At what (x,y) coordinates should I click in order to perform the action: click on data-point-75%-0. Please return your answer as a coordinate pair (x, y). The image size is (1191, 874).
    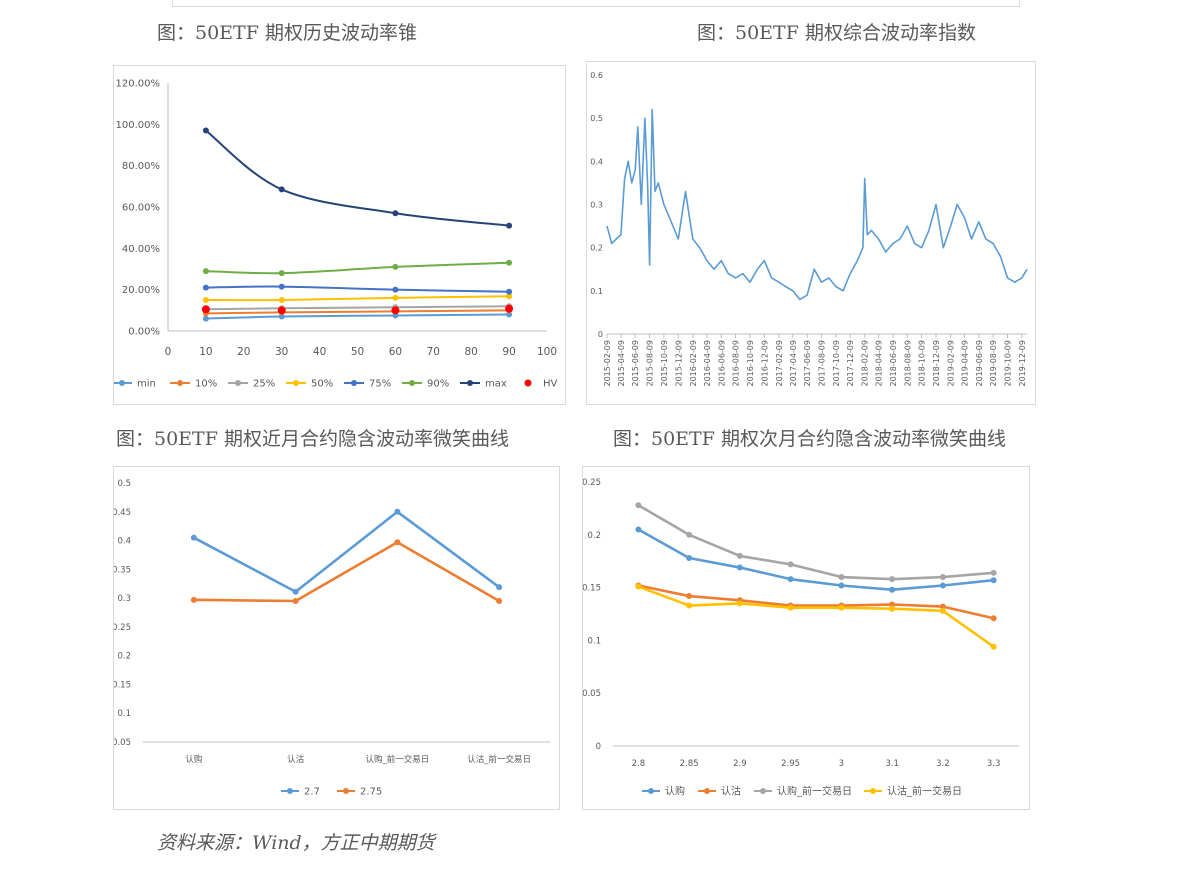
    Looking at the image, I should click on (205, 287).